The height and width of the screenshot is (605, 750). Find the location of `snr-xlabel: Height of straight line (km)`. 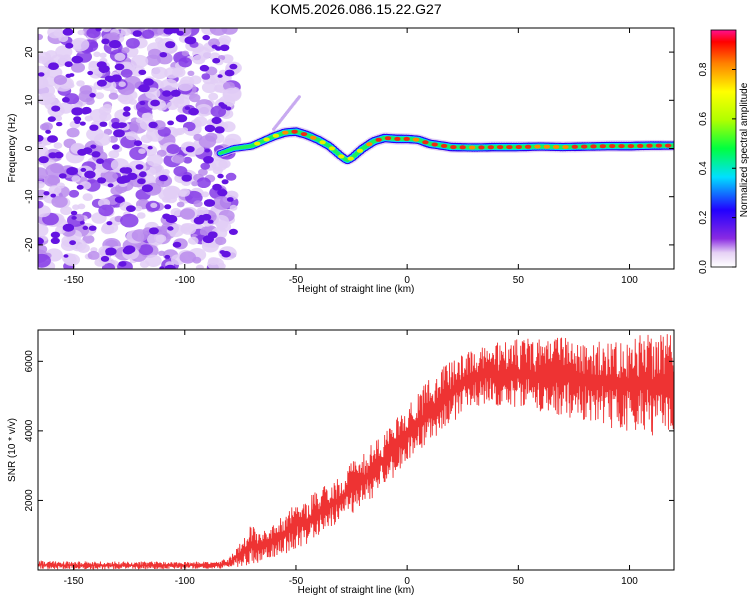

snr-xlabel: Height of straight line (km) is located at coordinates (356, 590).